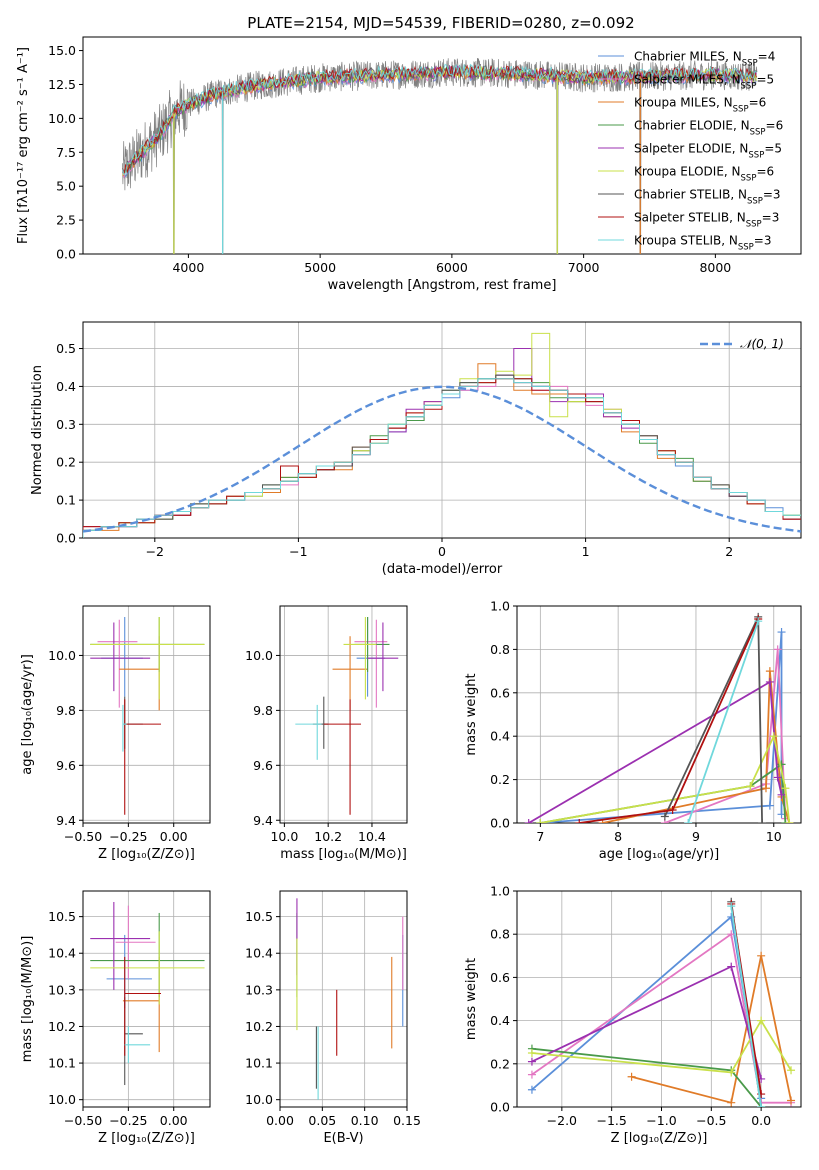 This screenshot has height=1170, width=819. I want to click on x-tick-label: −0.5, so click(711, 1120).